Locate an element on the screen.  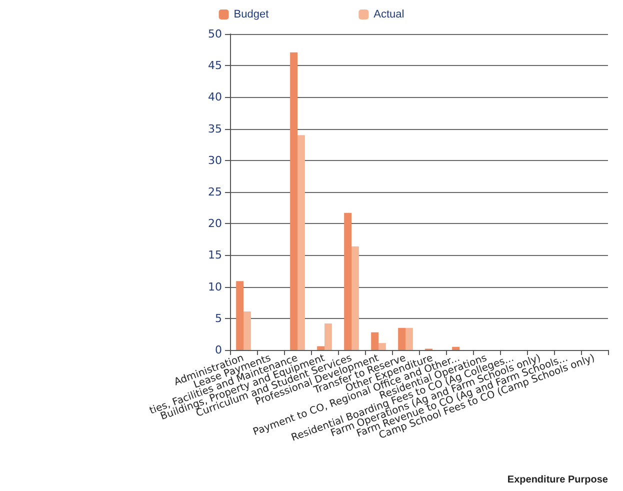
y-tick-label: 10 is located at coordinates (215, 287).